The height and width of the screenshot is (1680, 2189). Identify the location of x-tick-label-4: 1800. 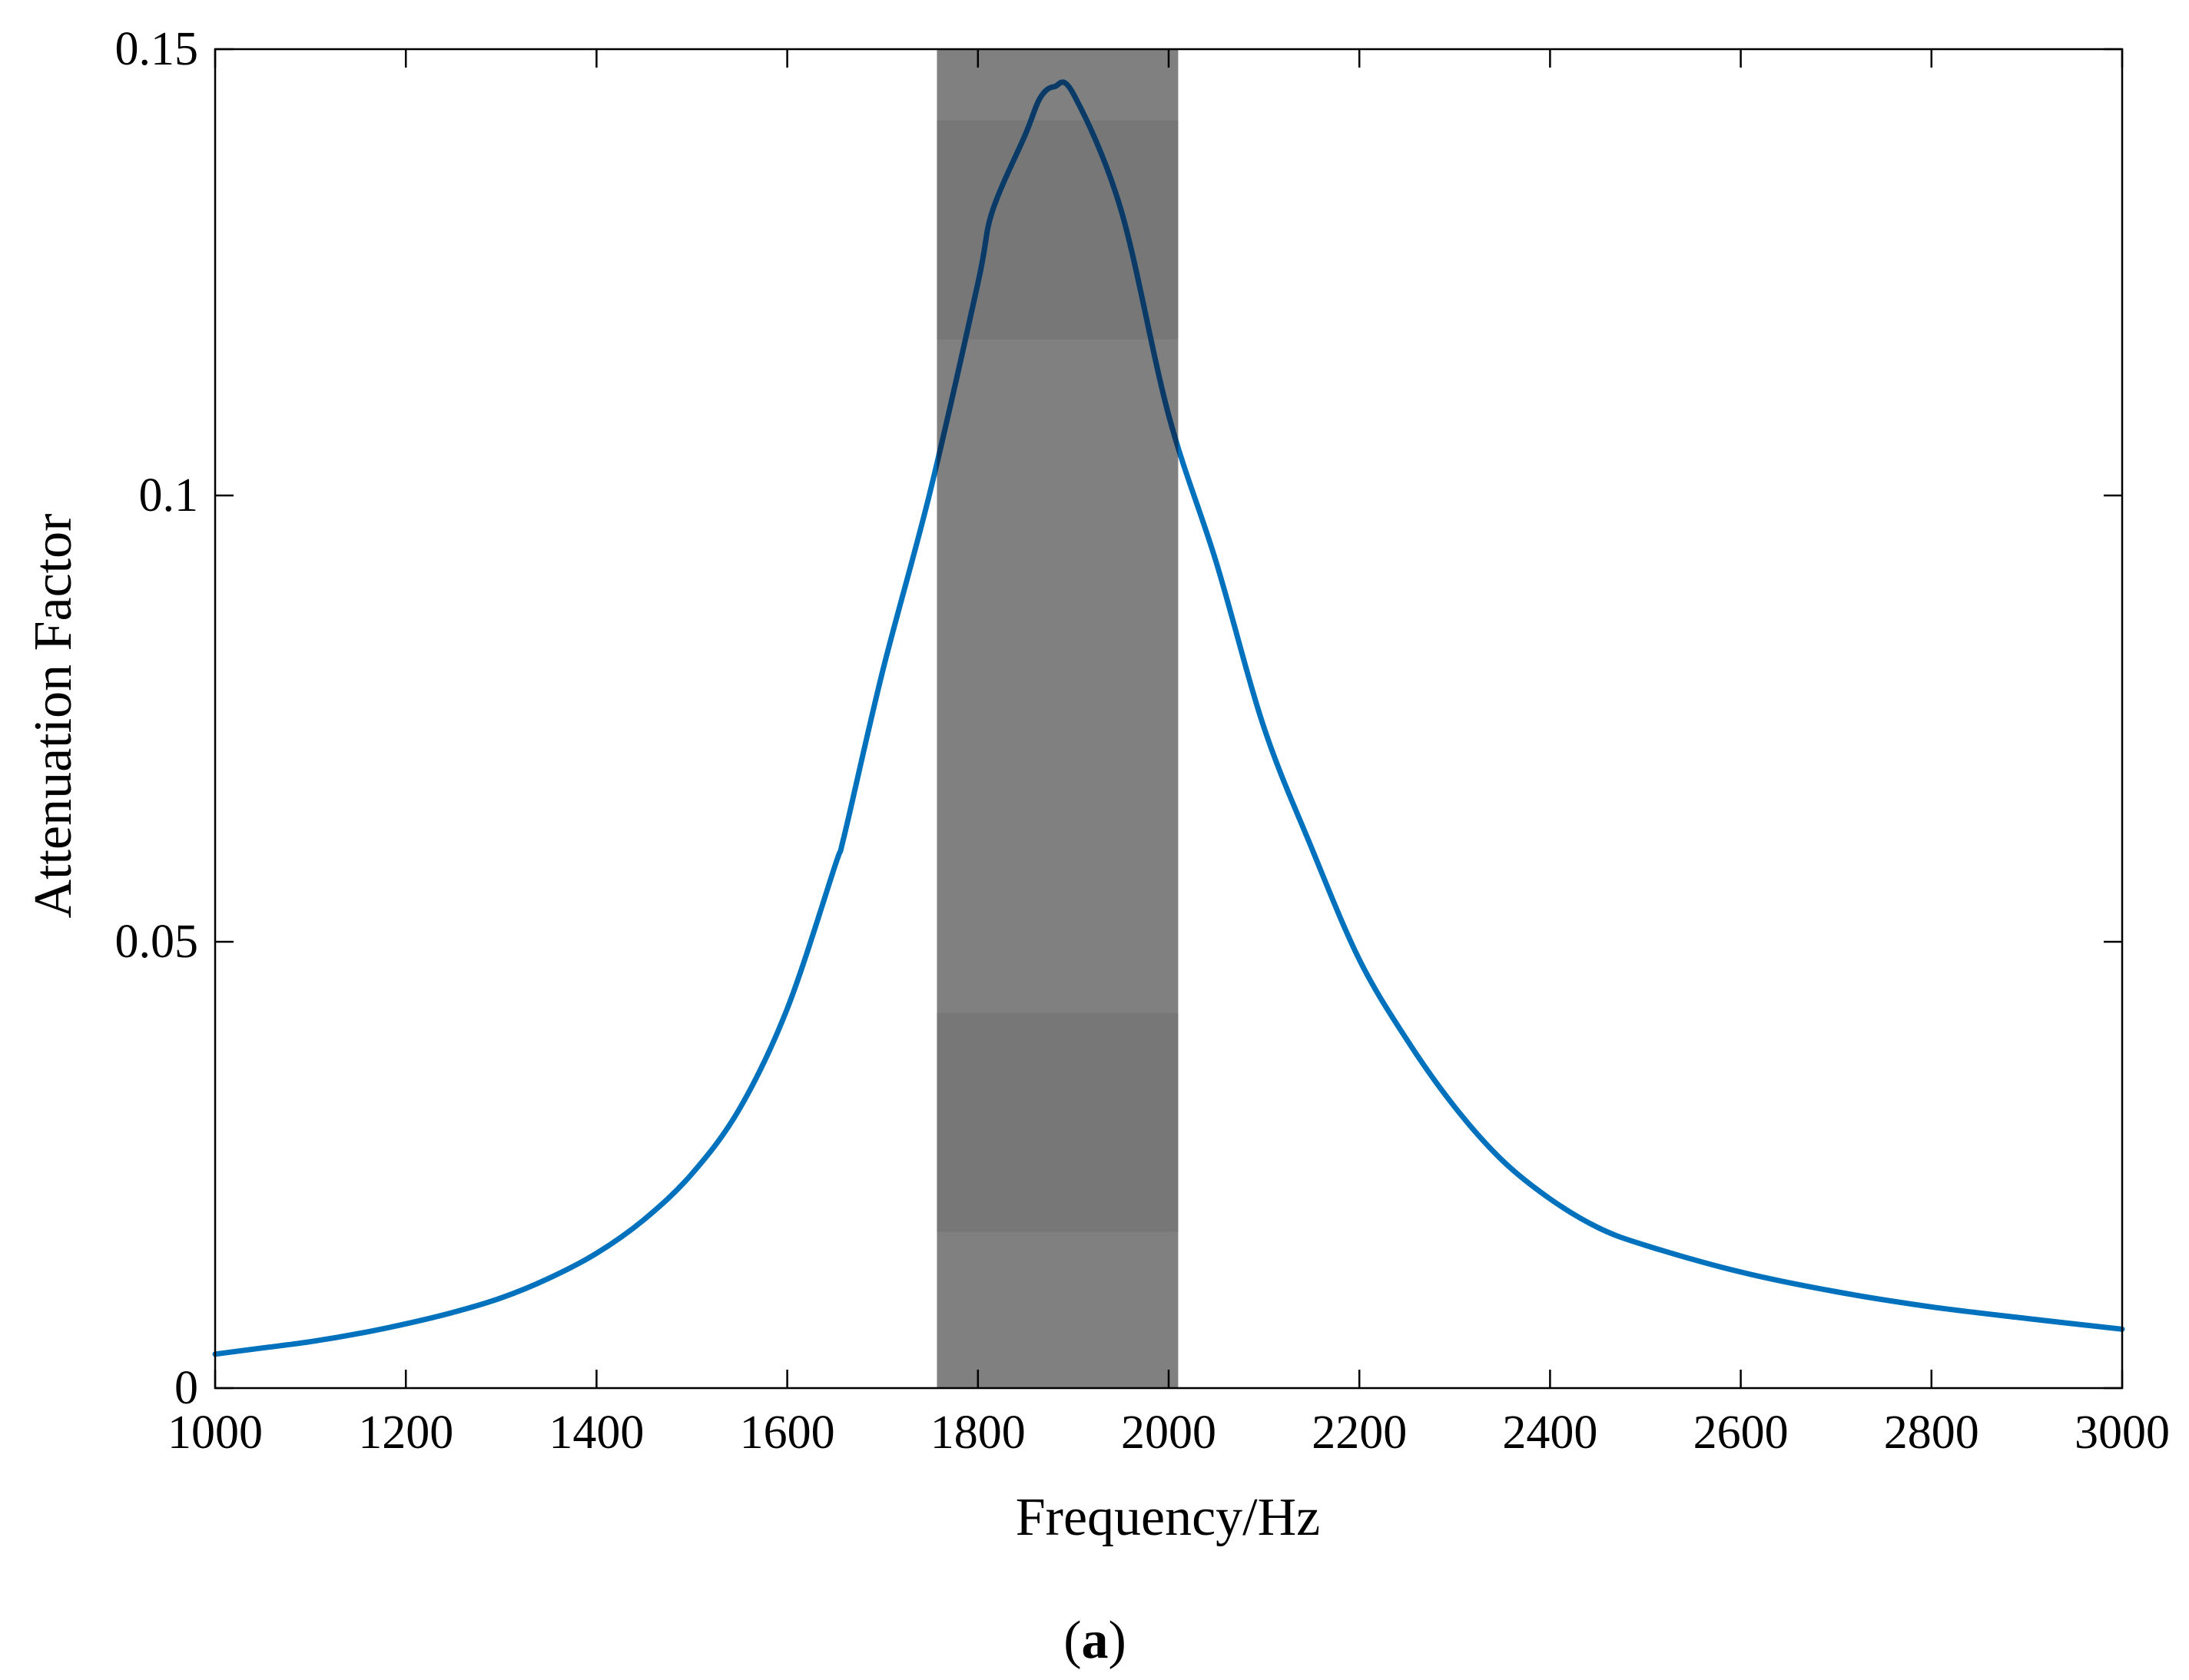
(978, 1433).